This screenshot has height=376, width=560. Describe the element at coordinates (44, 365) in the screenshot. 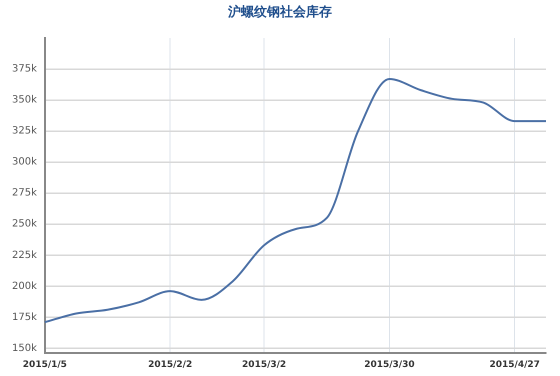

I see `x-tick-label: 2015/1/5` at that location.